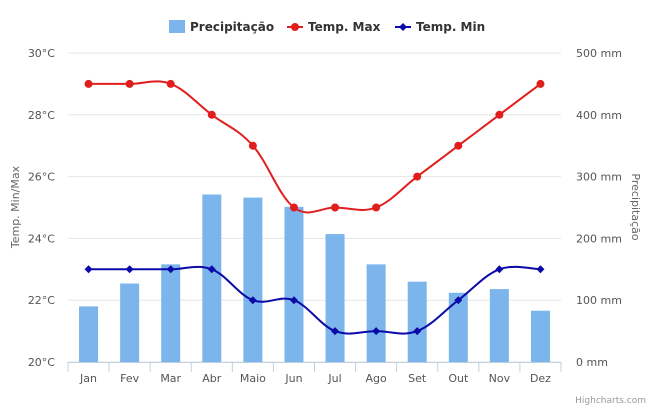 The height and width of the screenshot is (410, 652). Describe the element at coordinates (41, 300) in the screenshot. I see `y-left-tick-label: 22°C` at that location.